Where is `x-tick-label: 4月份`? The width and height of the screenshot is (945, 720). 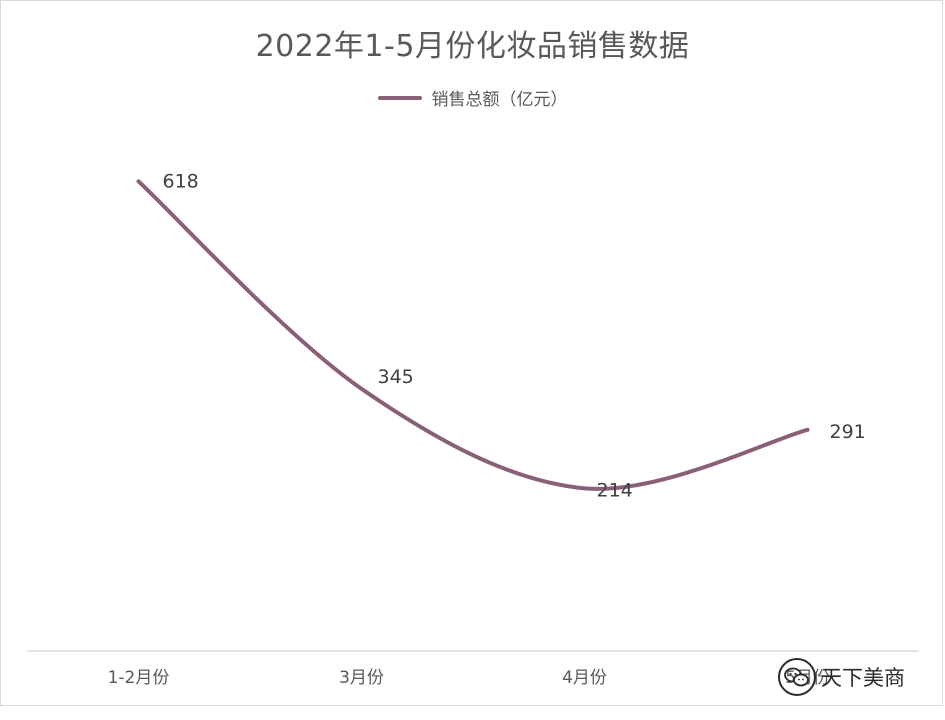 x-tick-label: 4月份 is located at coordinates (584, 678).